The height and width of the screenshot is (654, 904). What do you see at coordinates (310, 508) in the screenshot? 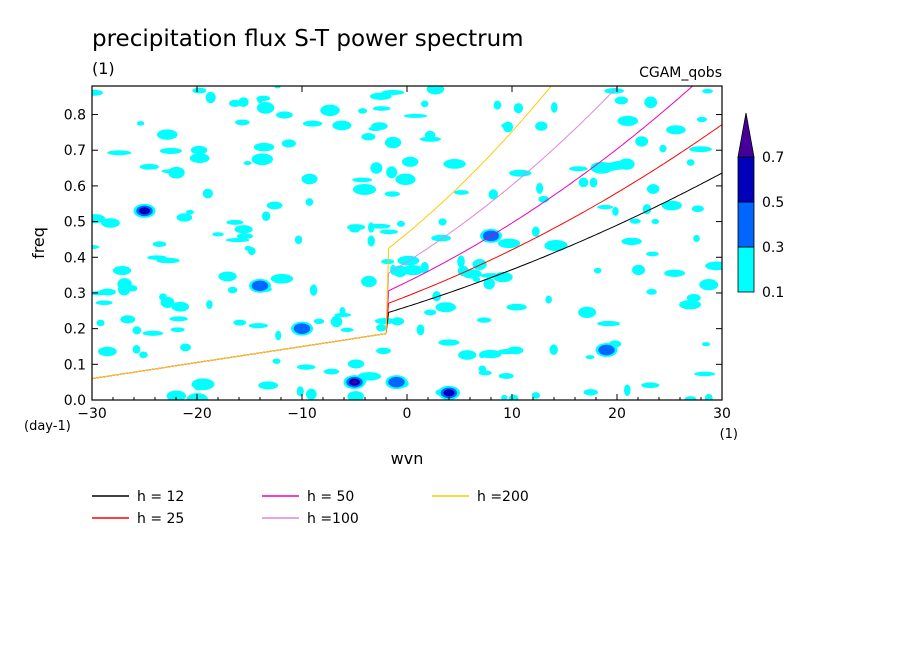
I see `legend: h = 12 h = 25 h = 50 h =100 h =200` at bounding box center [310, 508].